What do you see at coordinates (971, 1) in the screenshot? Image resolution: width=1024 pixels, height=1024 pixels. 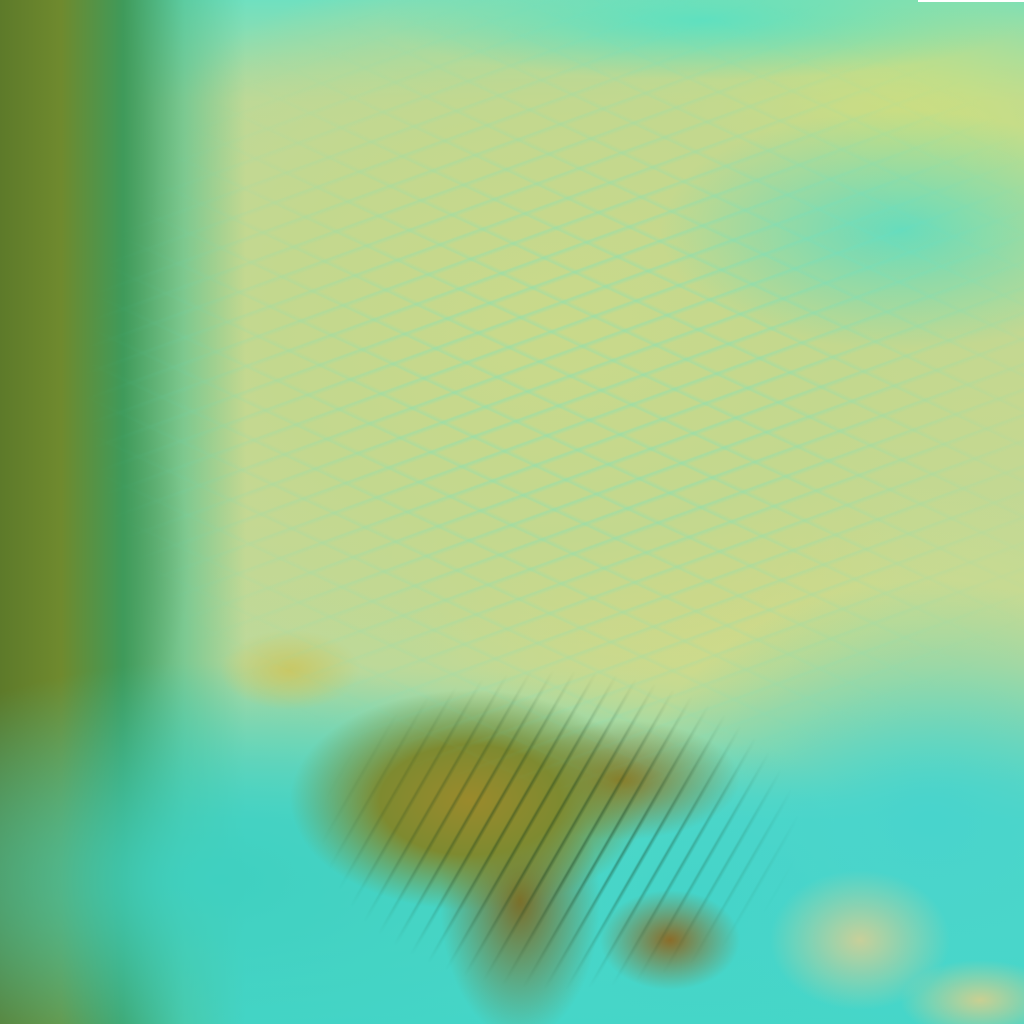 I see `image-edge-strip` at bounding box center [971, 1].